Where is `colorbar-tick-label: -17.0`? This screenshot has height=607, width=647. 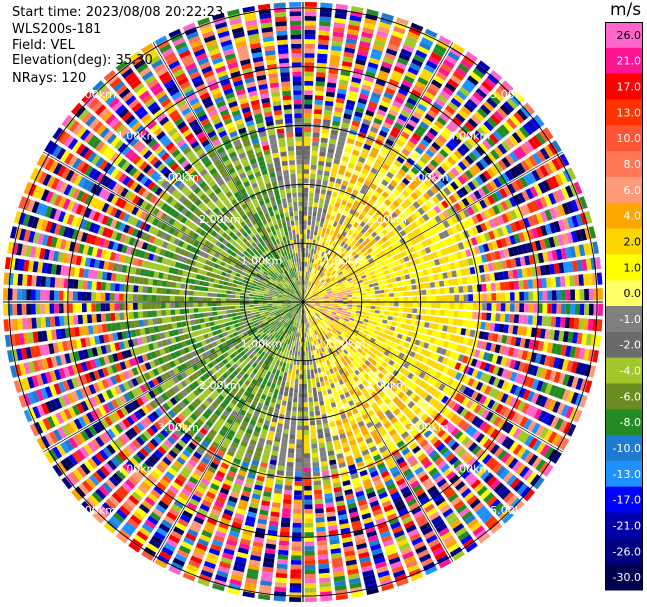
colorbar-tick-label: -17.0 is located at coordinates (627, 500).